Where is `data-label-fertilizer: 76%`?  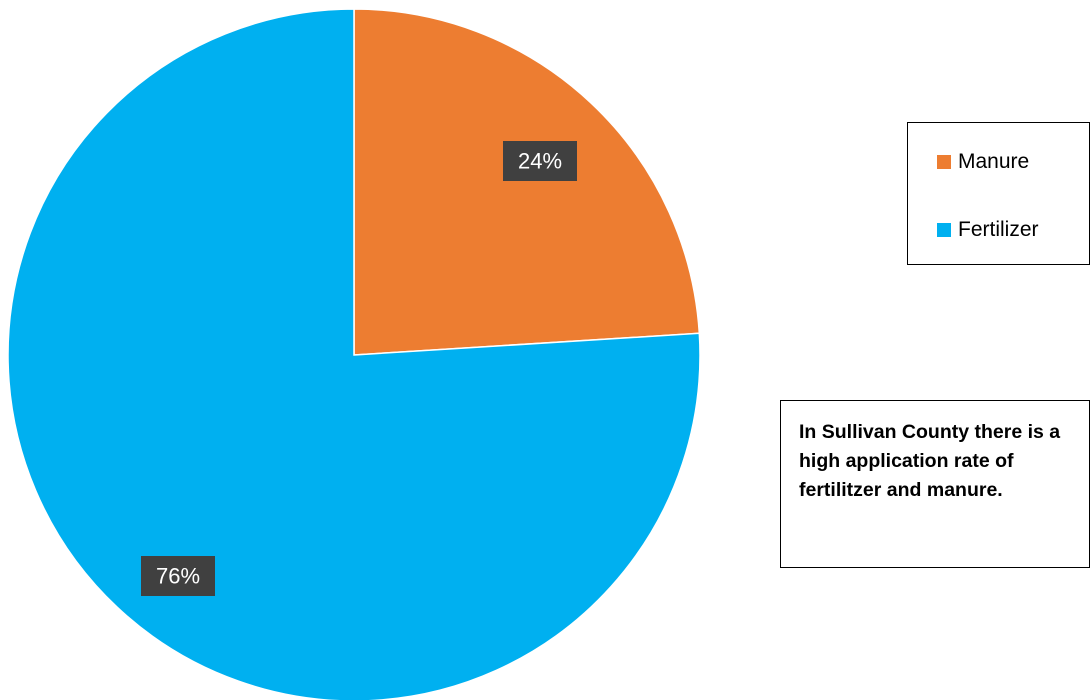 data-label-fertilizer: 76% is located at coordinates (178, 576).